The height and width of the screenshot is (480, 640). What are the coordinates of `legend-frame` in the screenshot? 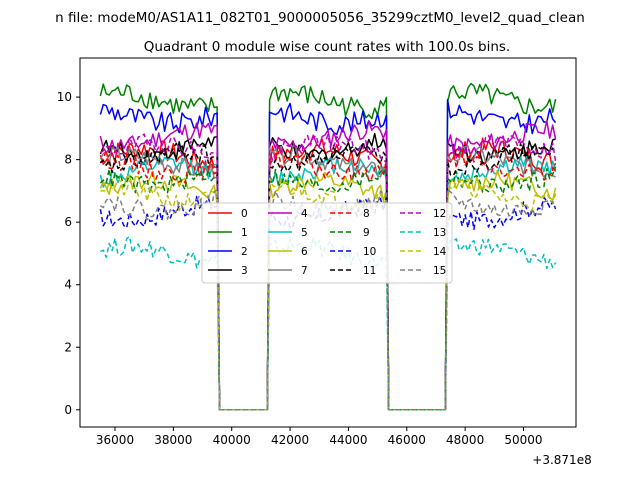 It's located at (327, 243).